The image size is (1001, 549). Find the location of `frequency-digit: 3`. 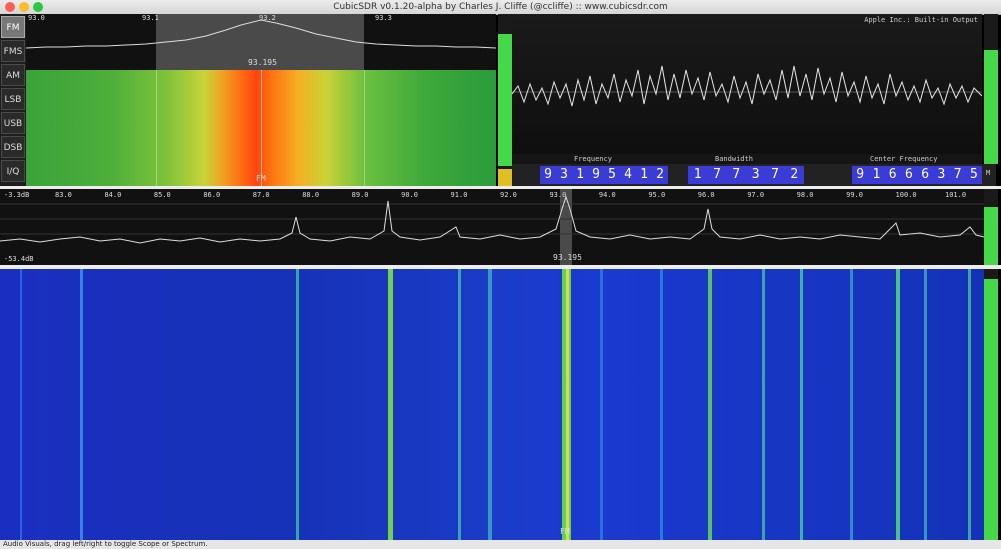

frequency-digit: 3 is located at coordinates (564, 174).